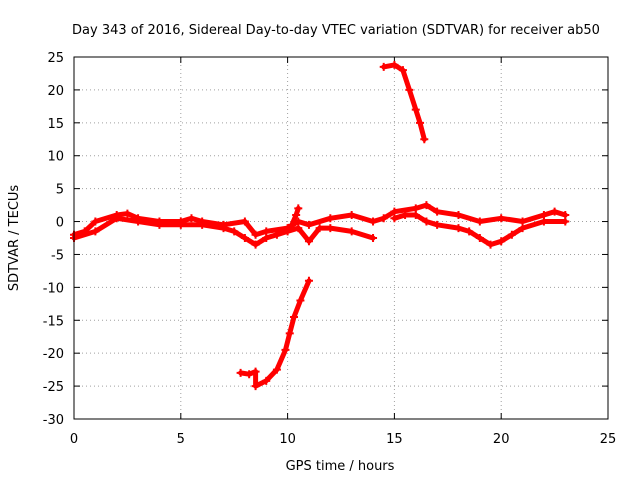 The image size is (640, 480). What do you see at coordinates (287, 439) in the screenshot?
I see `x-tick-label: 10` at bounding box center [287, 439].